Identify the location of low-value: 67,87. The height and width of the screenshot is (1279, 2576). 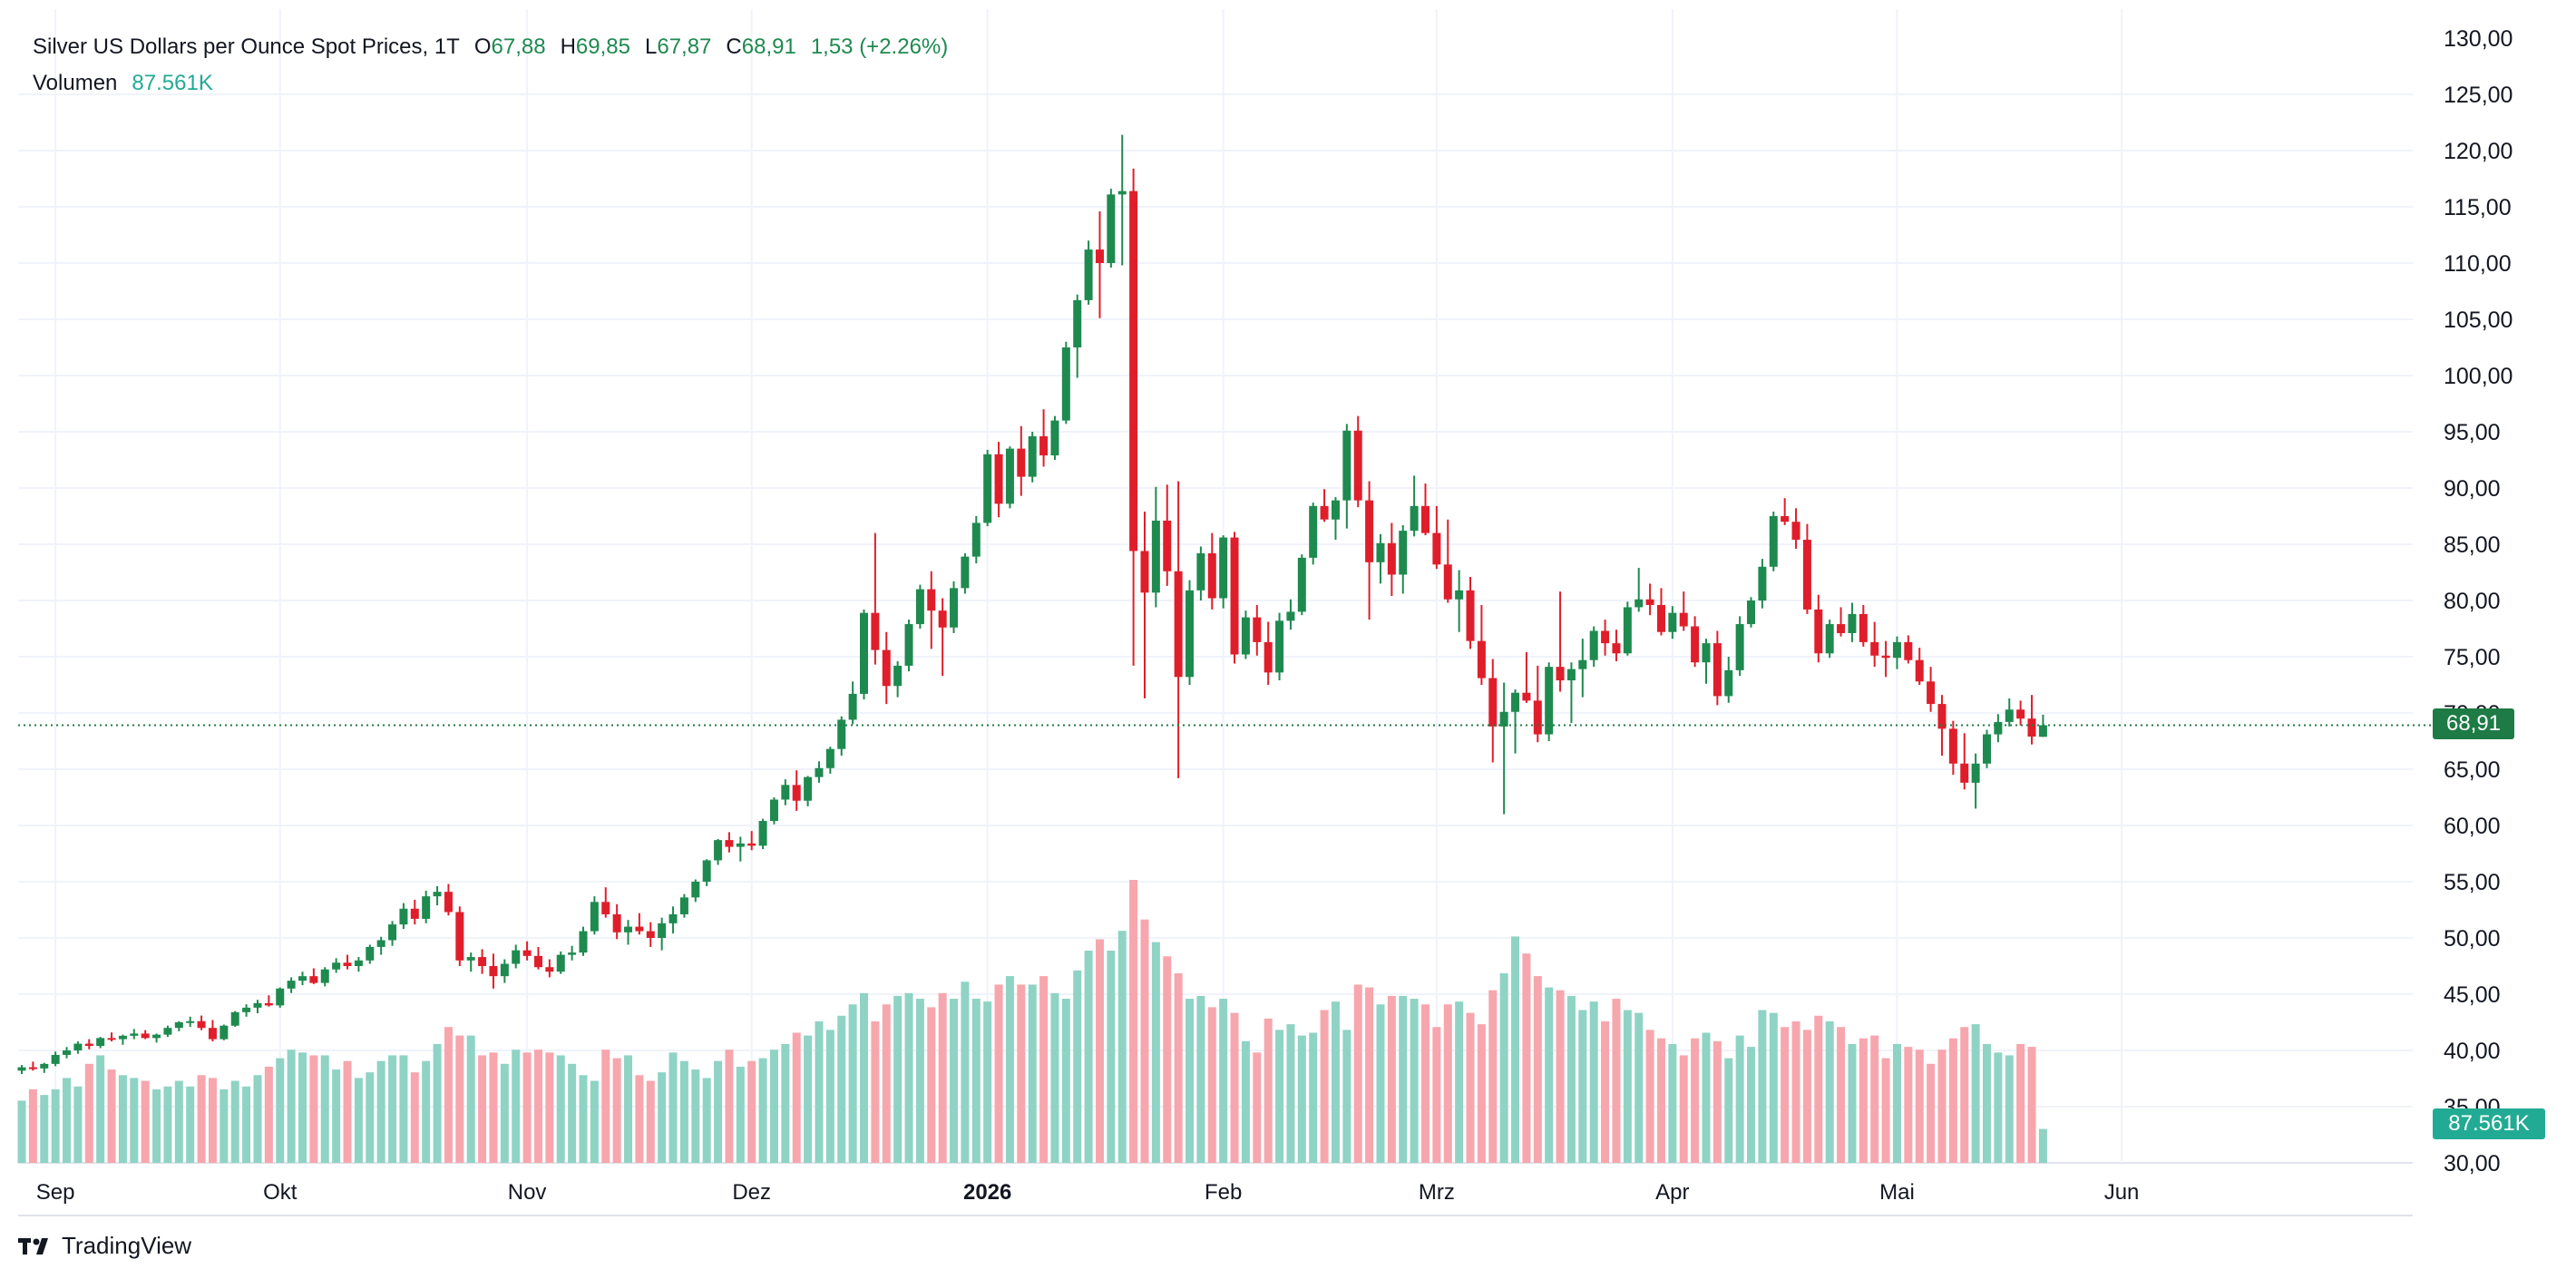
(684, 46).